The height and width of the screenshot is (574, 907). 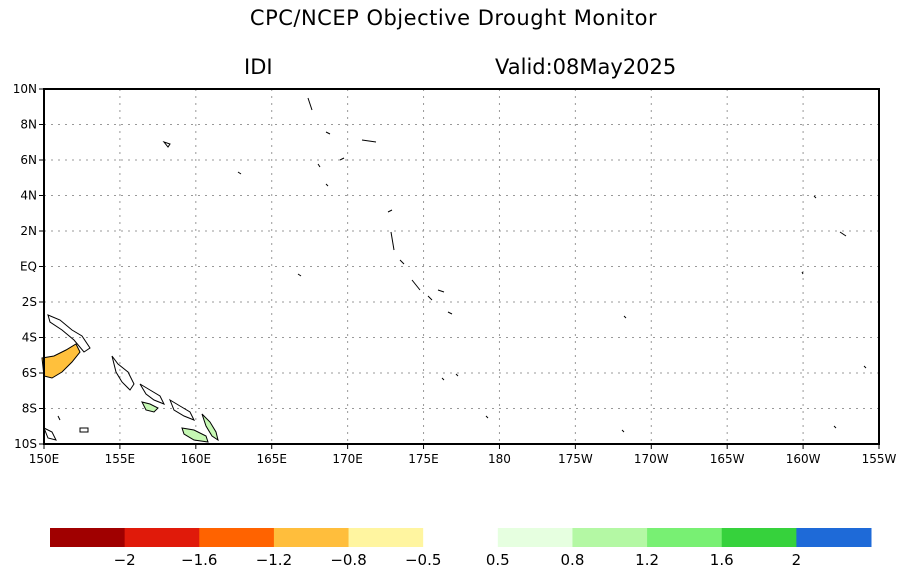 I want to click on lon-tick-label: 150E, so click(x=44, y=459).